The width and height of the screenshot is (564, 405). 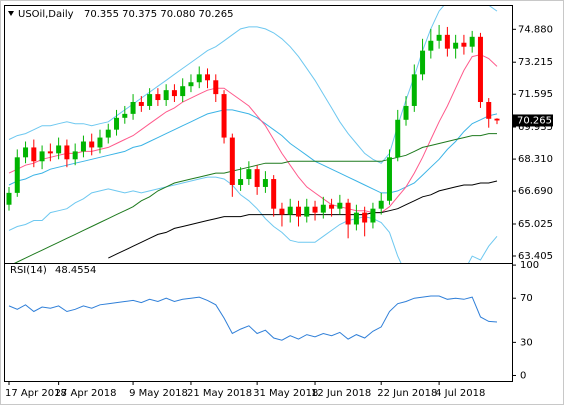 What do you see at coordinates (285, 393) in the screenshot?
I see `x-tick-label: 31 May 2018` at bounding box center [285, 393].